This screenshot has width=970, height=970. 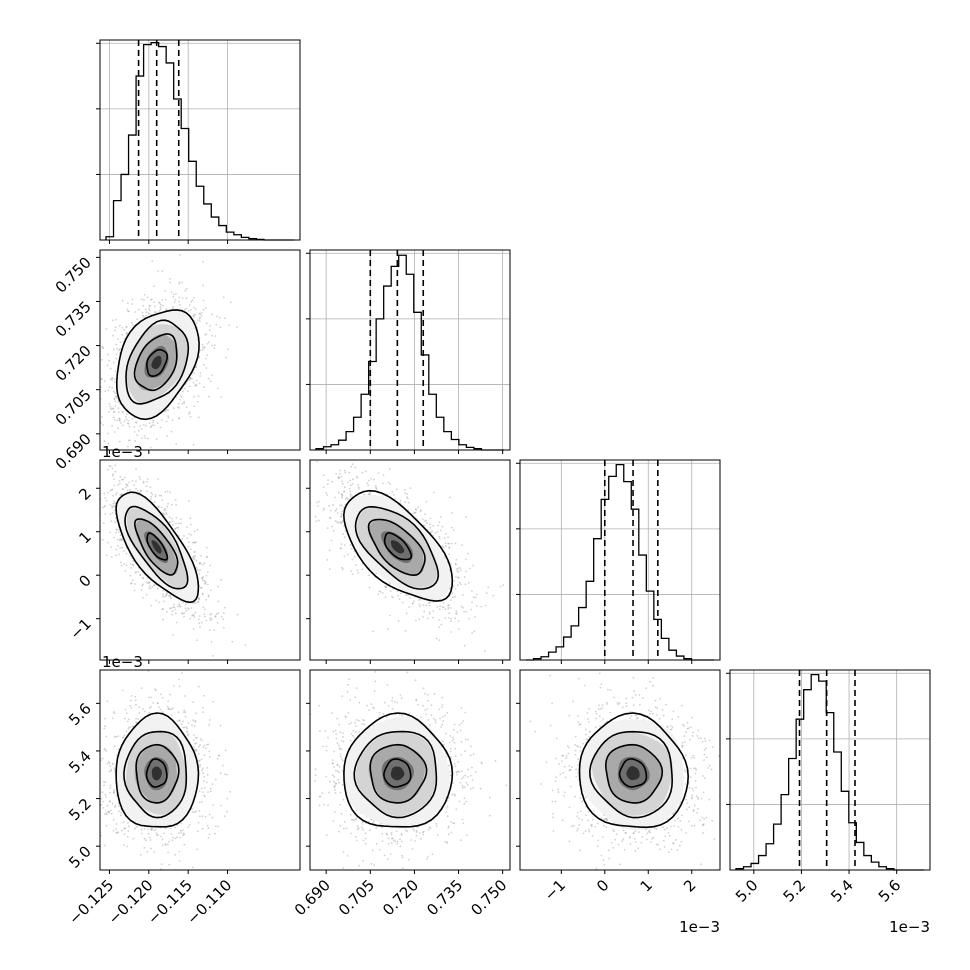 I want to click on density-1-0-frame, so click(x=200, y=350).